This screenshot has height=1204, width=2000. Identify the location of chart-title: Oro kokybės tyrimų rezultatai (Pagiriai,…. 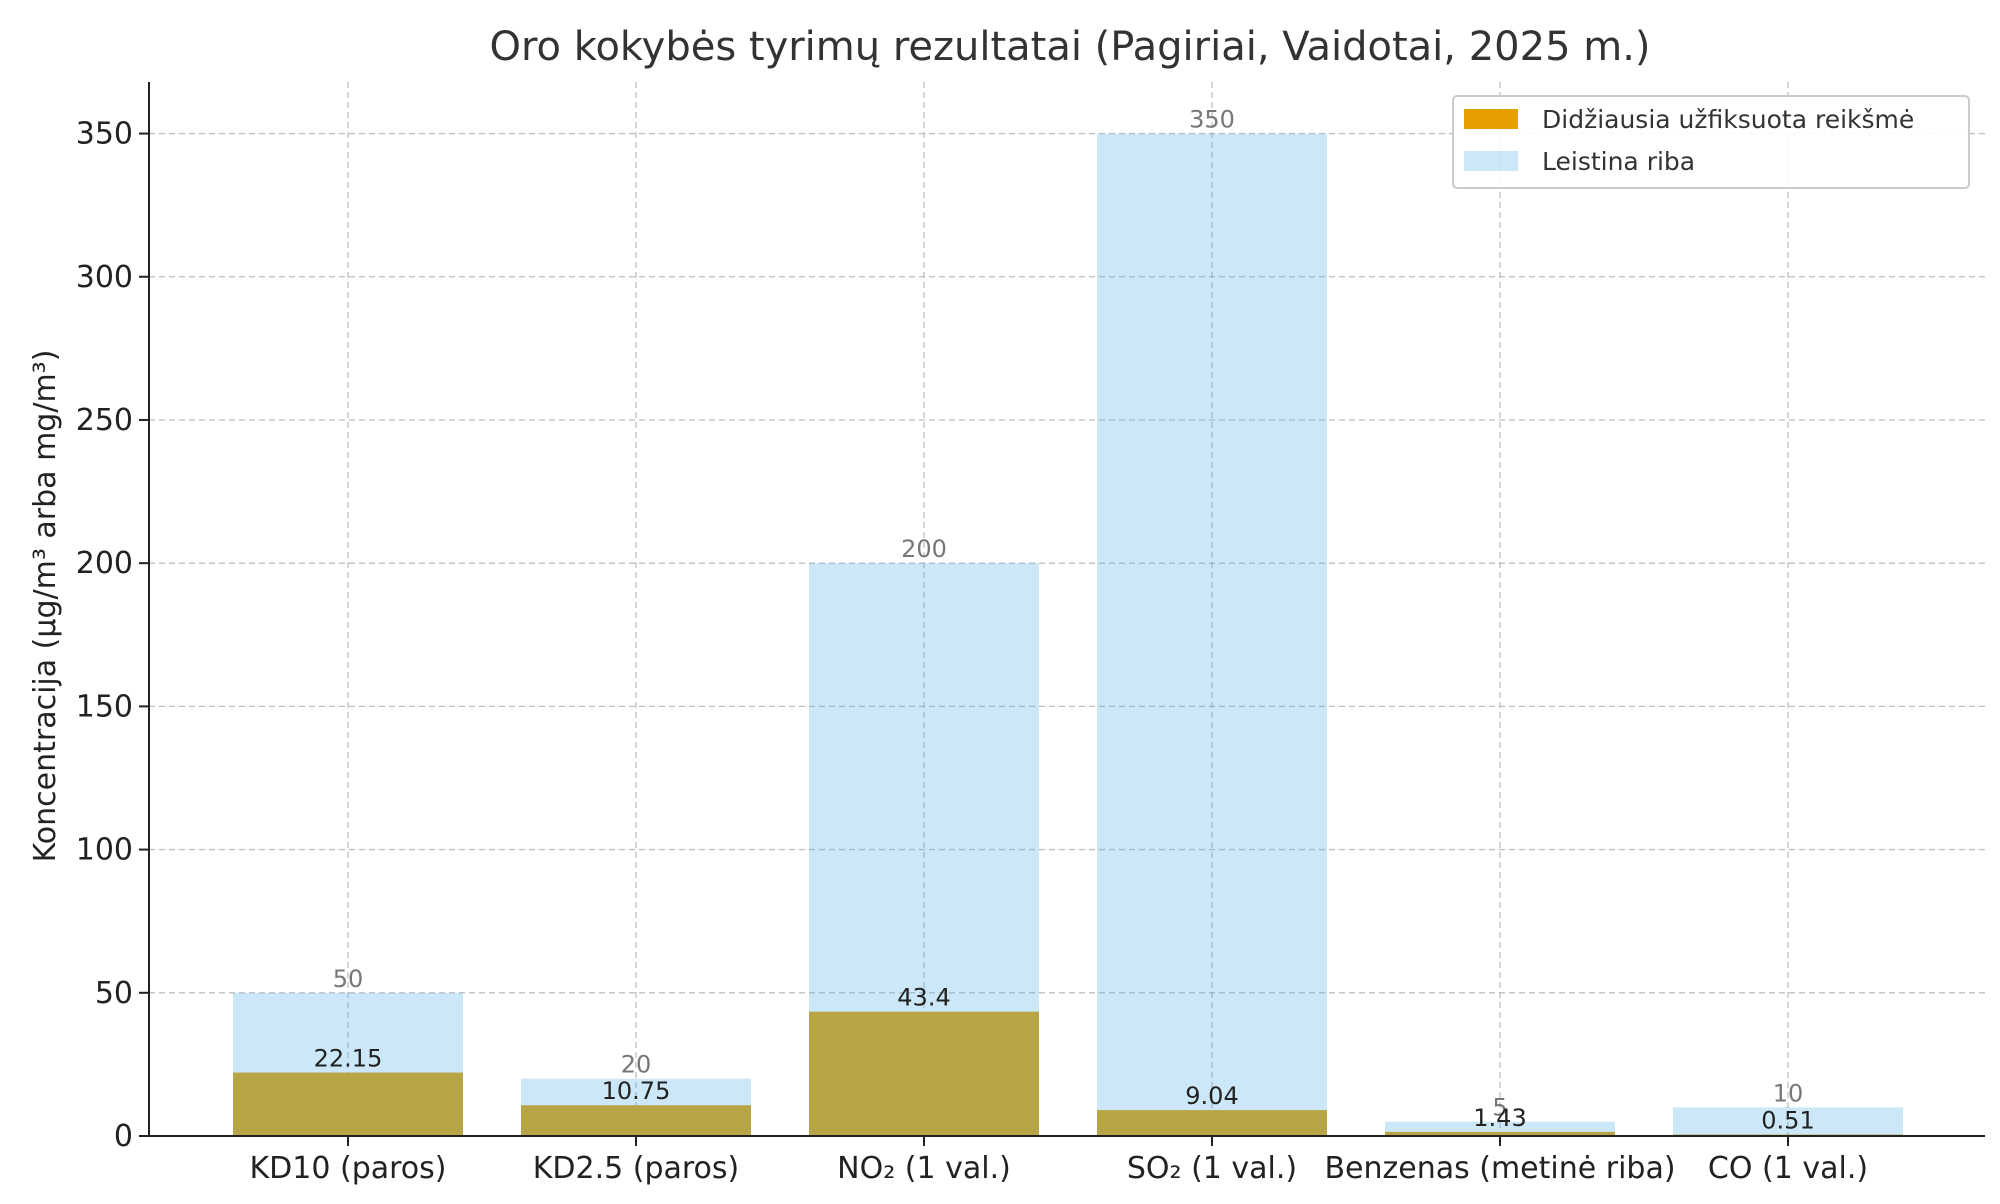
(1069, 47).